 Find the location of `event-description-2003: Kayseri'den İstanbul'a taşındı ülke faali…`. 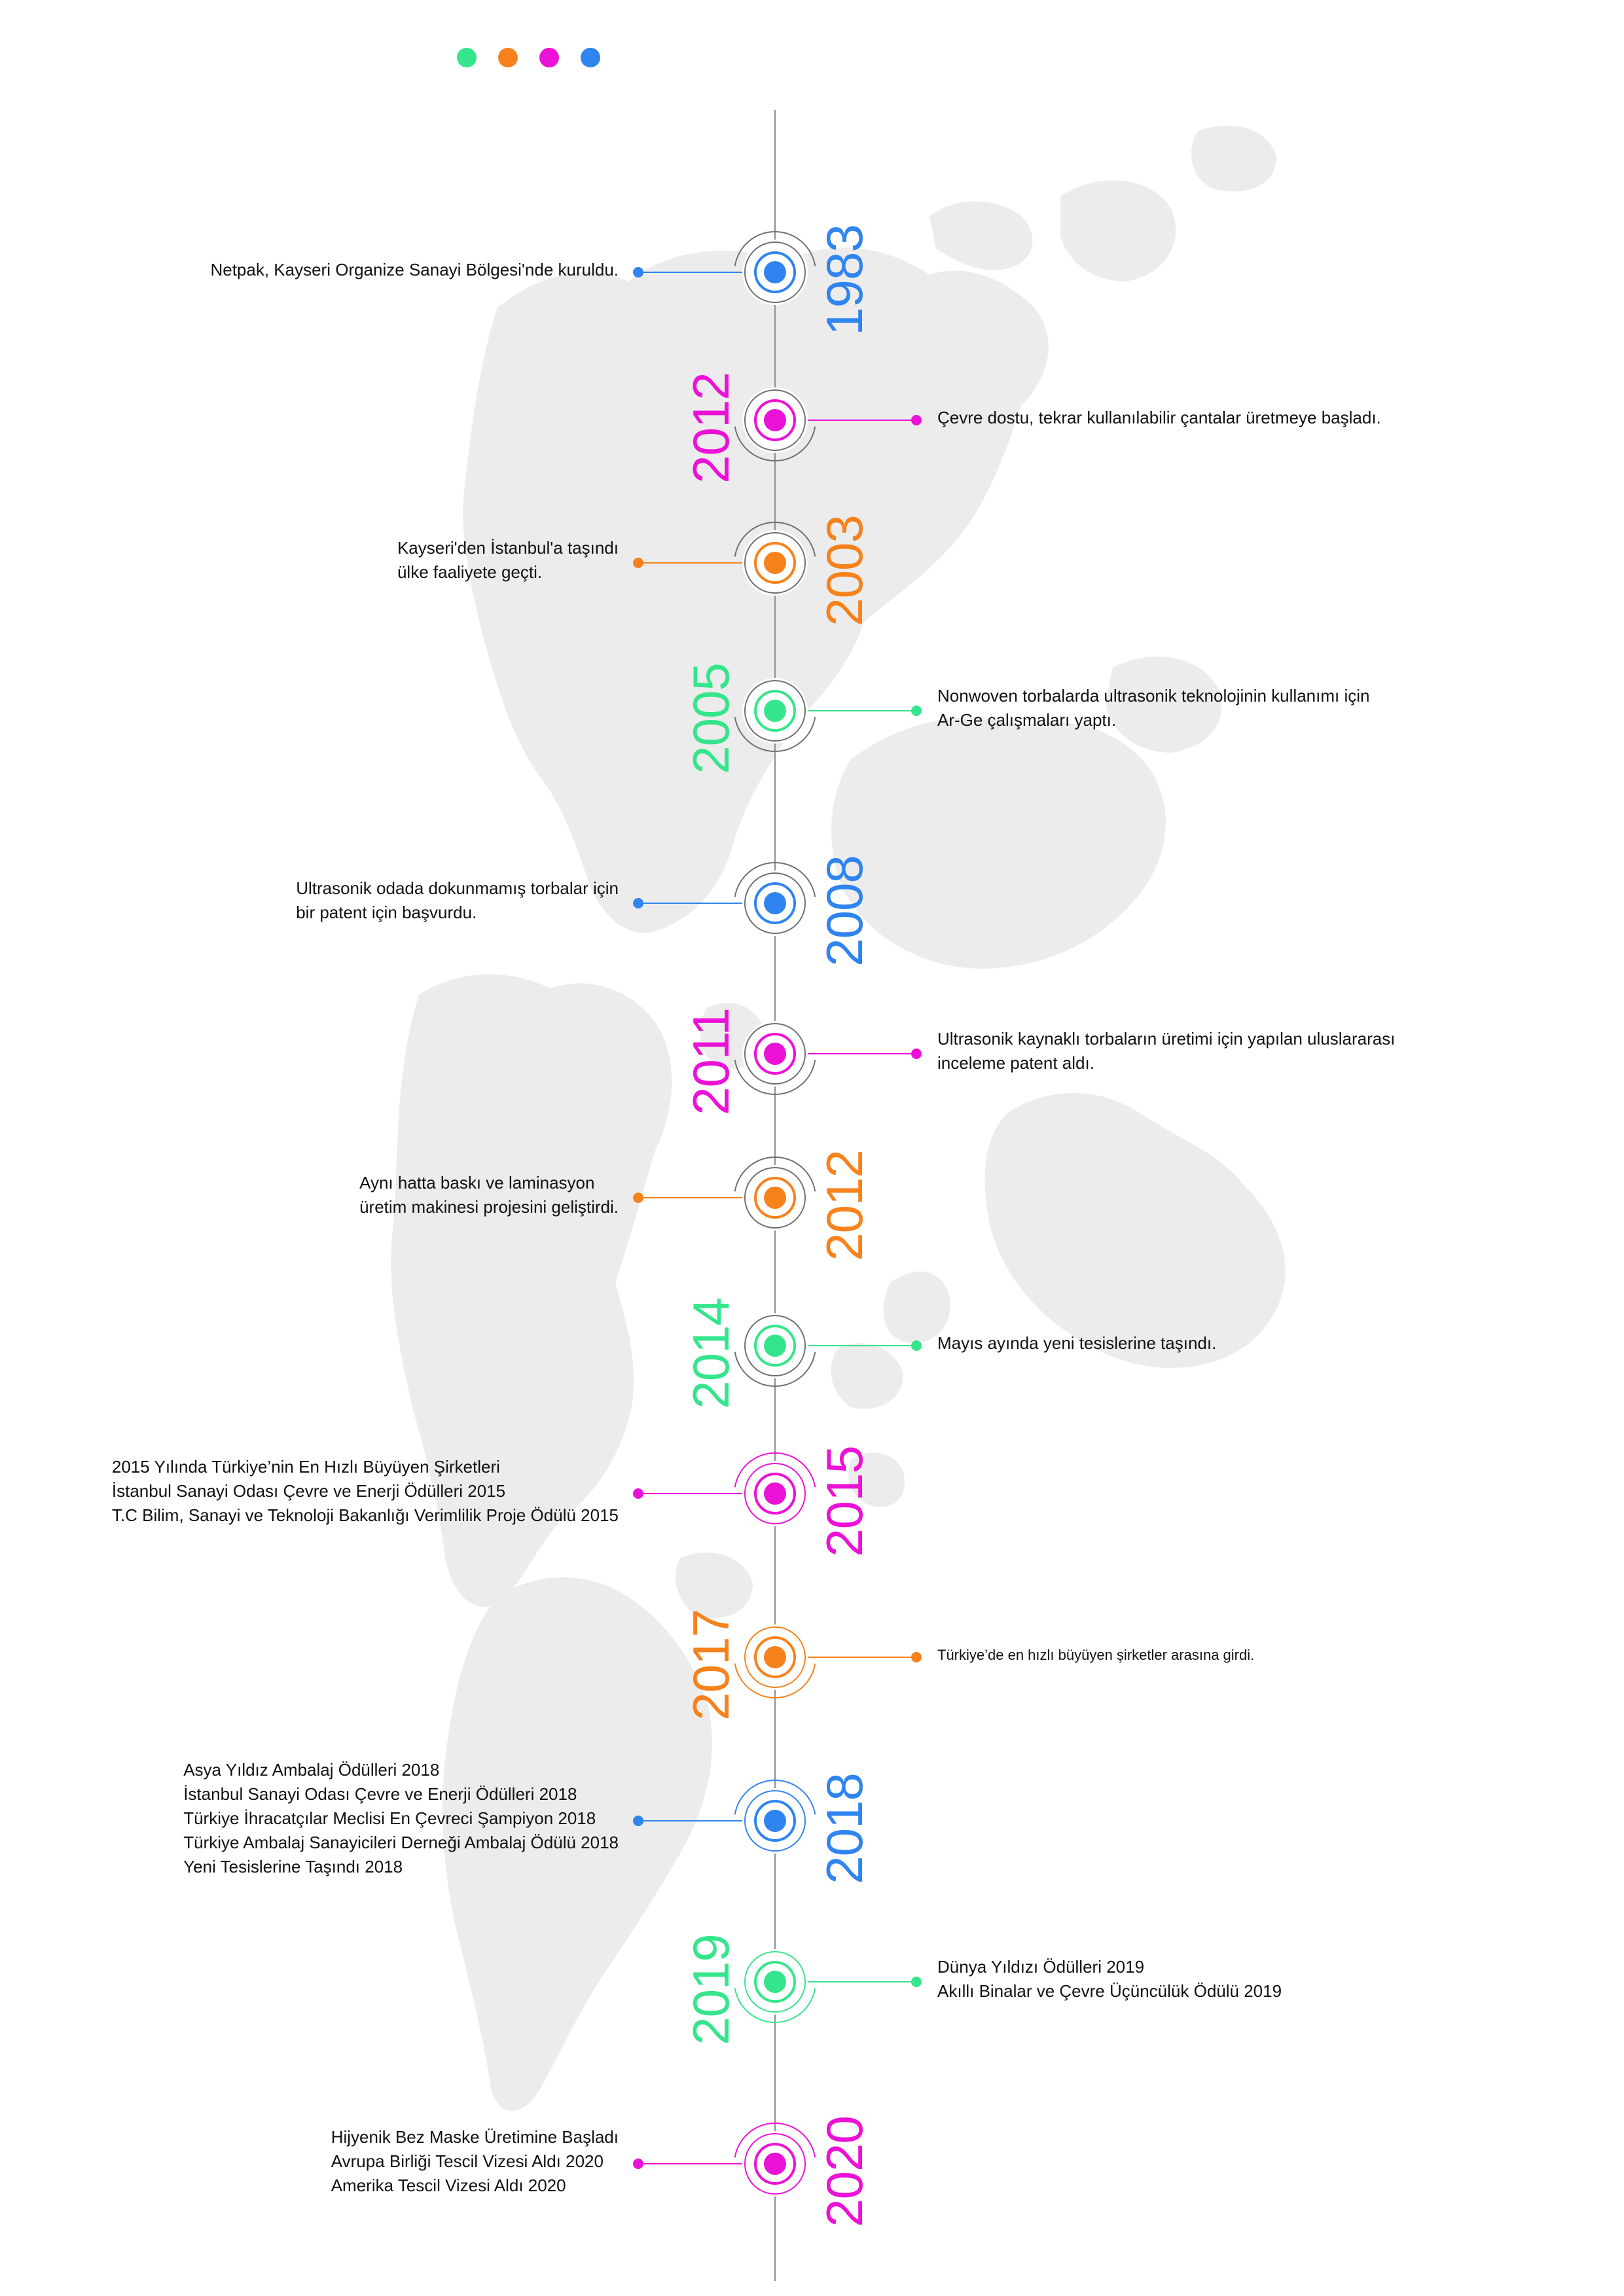

event-description-2003: Kayseri'den İstanbul'a taşındı ülke faali… is located at coordinates (508, 560).